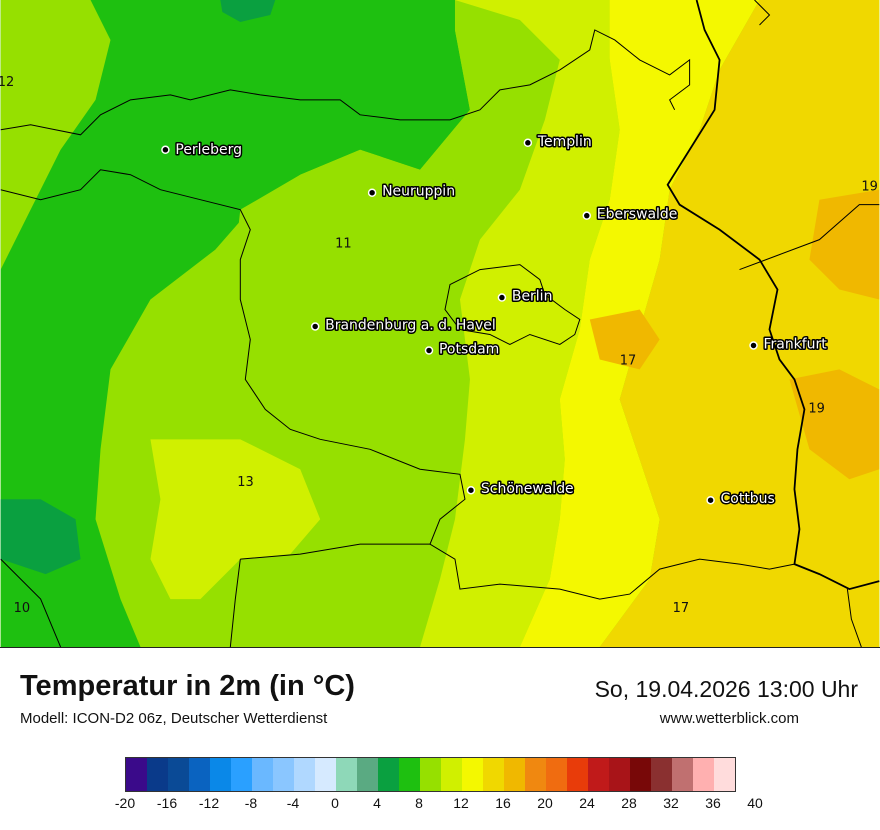 The image size is (880, 830). Describe the element at coordinates (335, 803) in the screenshot. I see `legend-tick-label: 0` at that location.